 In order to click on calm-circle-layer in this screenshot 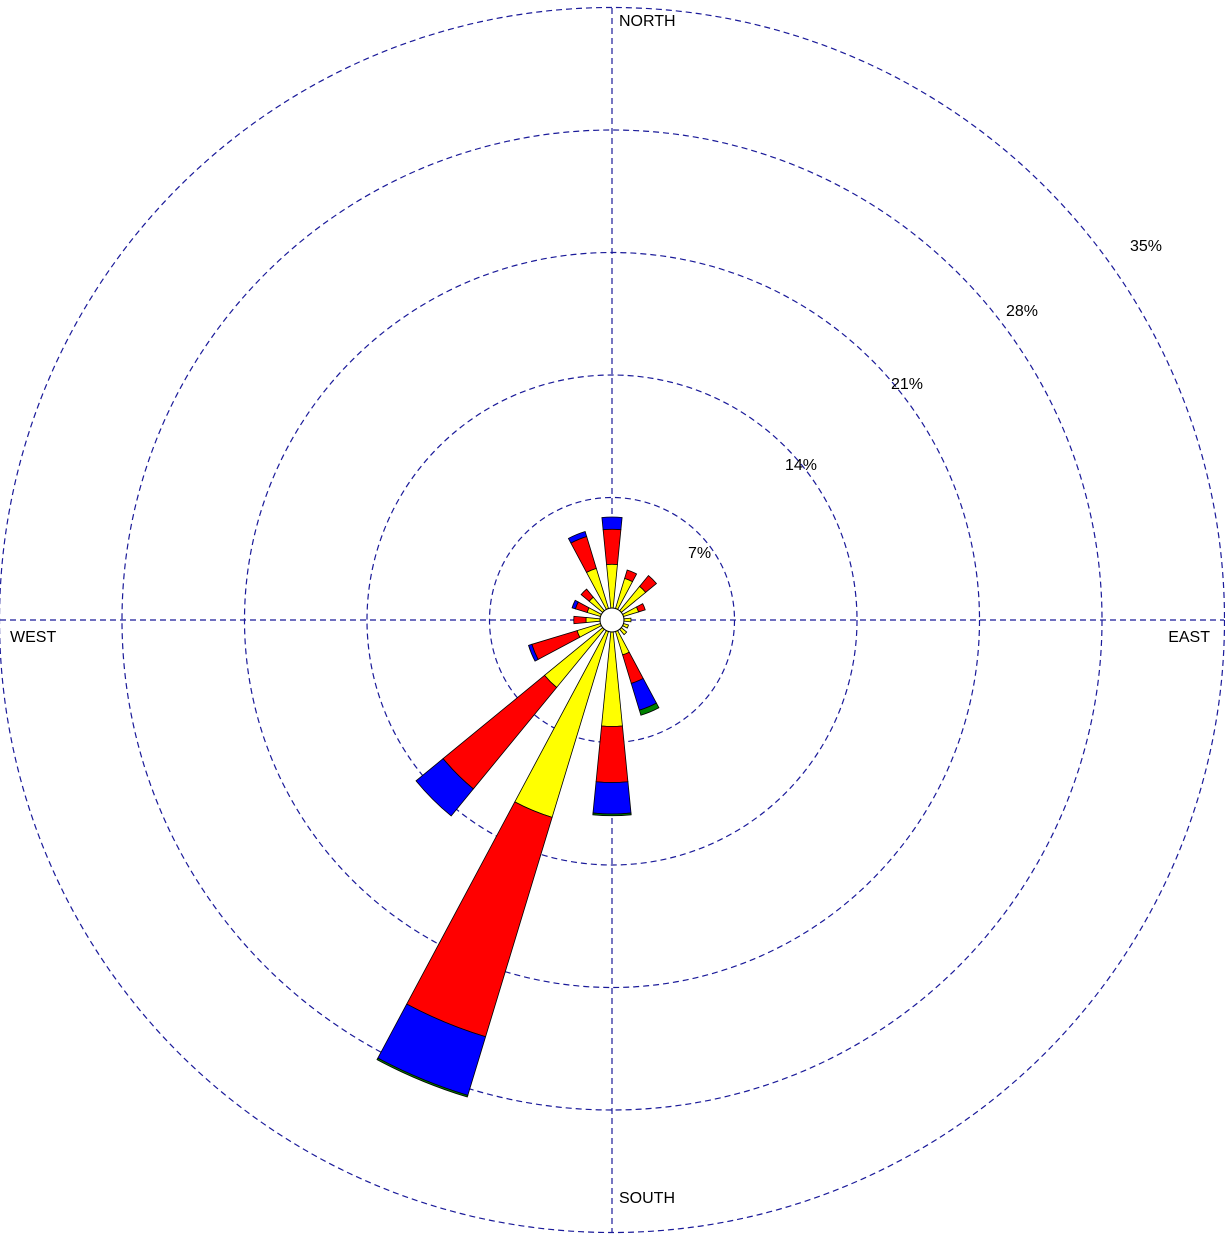, I will do `click(612, 620)`.